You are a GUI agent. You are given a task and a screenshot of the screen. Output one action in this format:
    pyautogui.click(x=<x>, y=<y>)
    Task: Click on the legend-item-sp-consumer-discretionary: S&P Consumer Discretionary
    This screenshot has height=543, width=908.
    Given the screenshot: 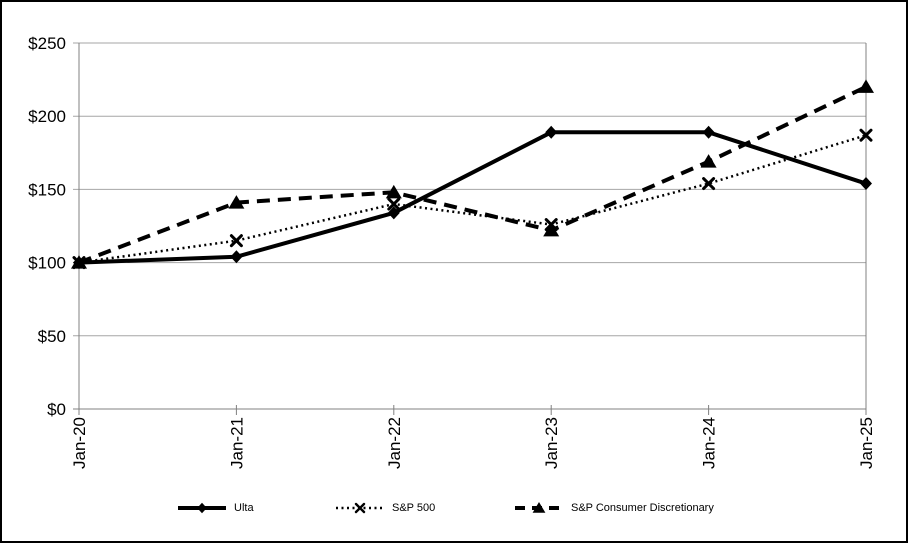 What is the action you would take?
    pyautogui.click(x=614, y=508)
    